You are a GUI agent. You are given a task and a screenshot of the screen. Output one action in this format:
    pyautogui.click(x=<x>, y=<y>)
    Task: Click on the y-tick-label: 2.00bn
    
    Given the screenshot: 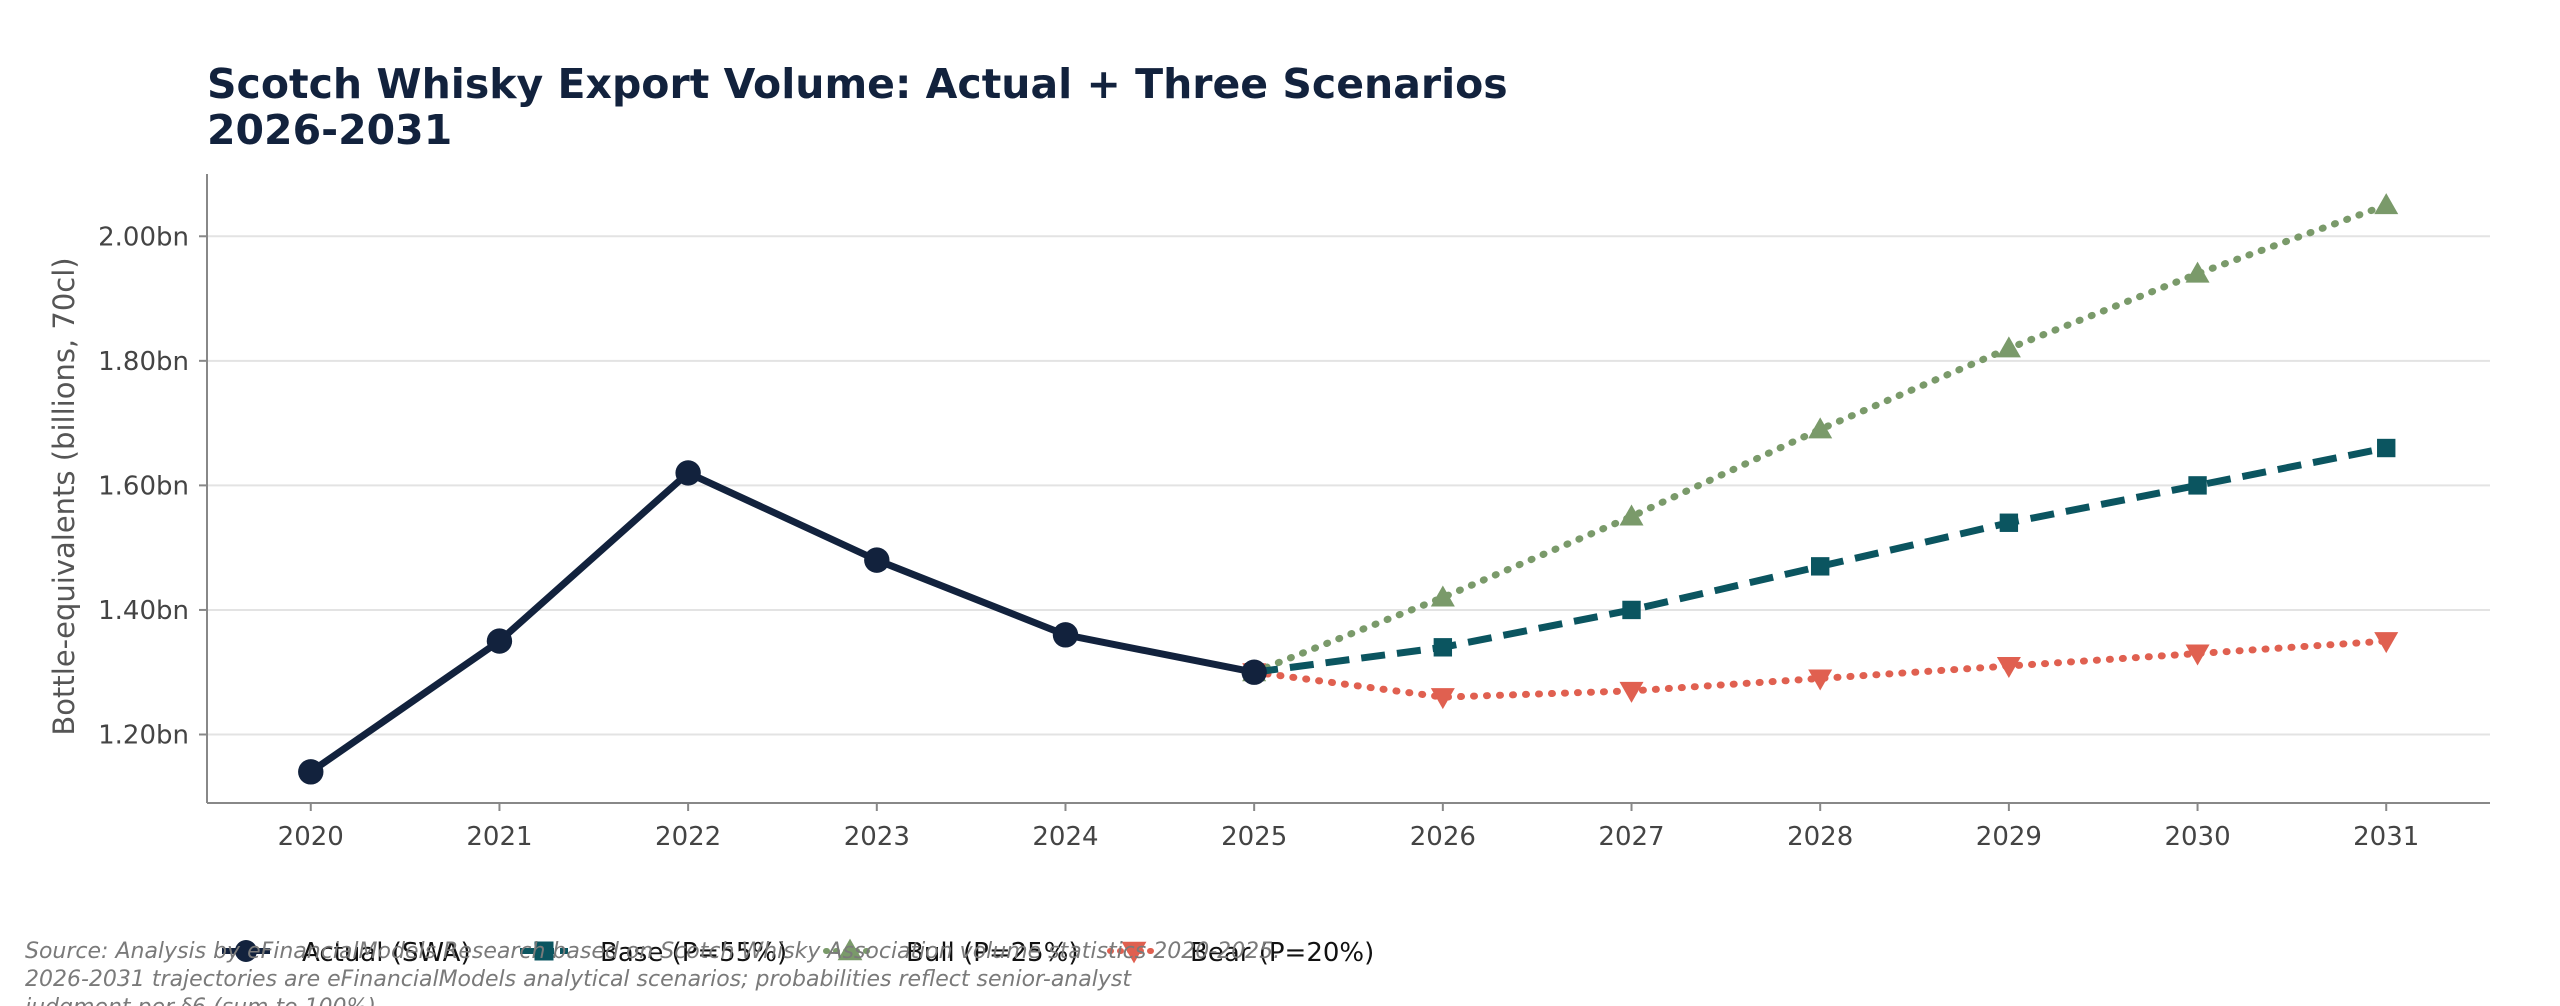 What is the action you would take?
    pyautogui.click(x=143, y=237)
    